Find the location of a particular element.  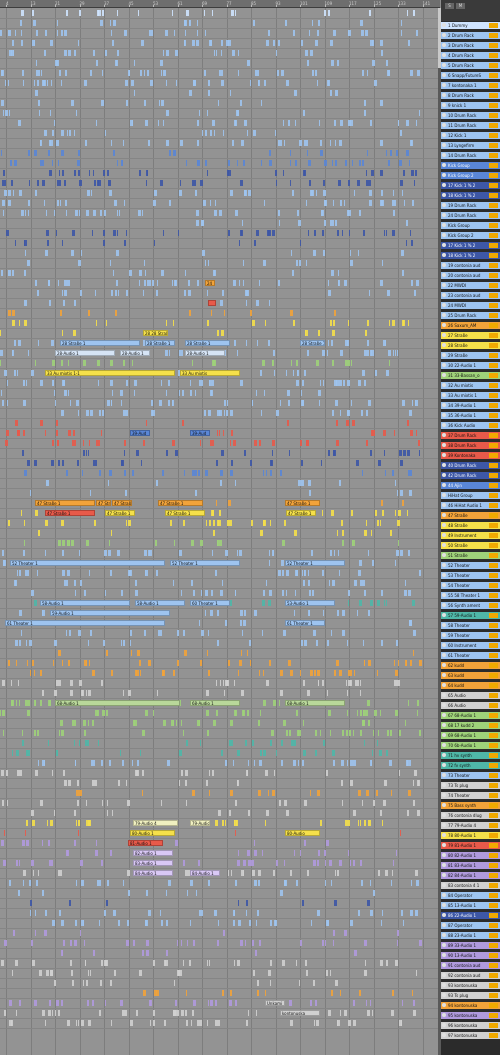

track-header: Kick Group is located at coordinates (470, 225).